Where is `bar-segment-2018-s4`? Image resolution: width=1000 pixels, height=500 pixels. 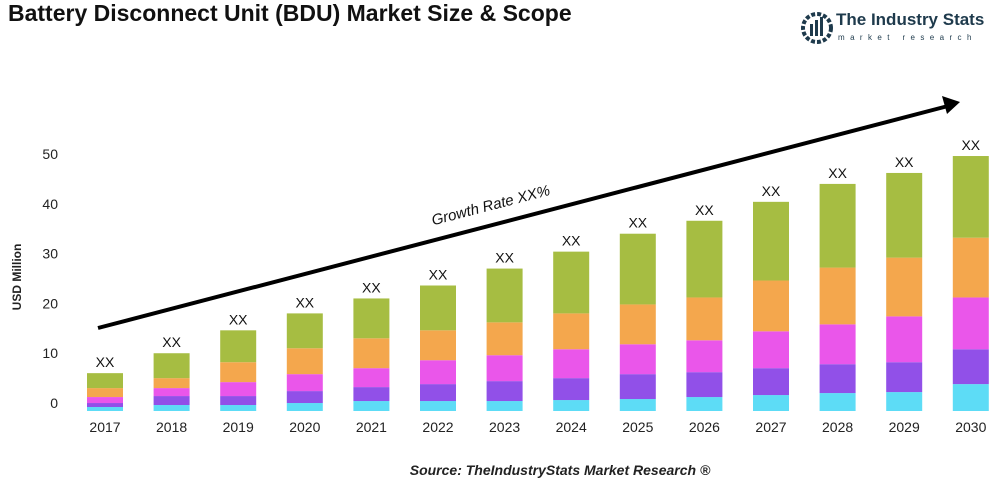
bar-segment-2018-s4 is located at coordinates (171, 383).